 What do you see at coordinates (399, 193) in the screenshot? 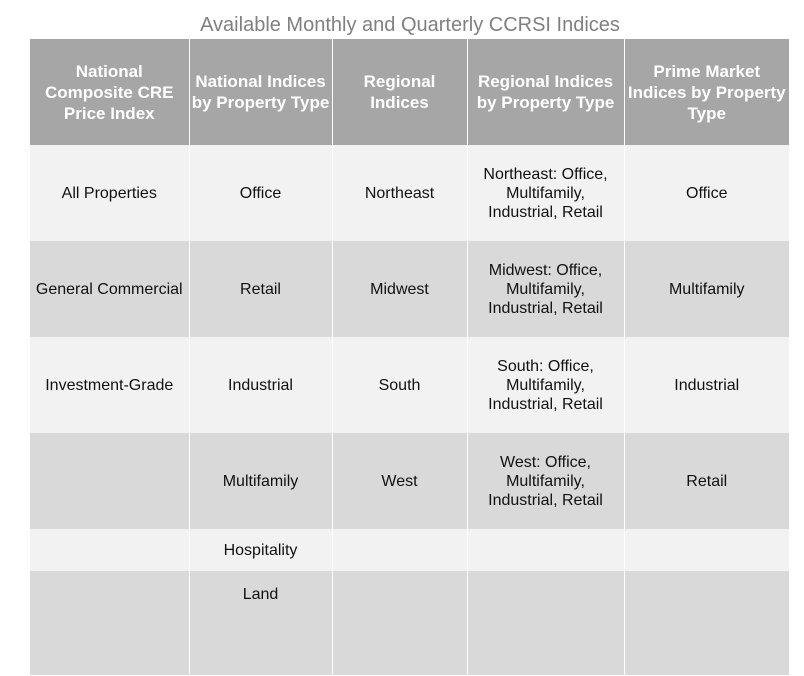
I see `table-cell: Northeast` at bounding box center [399, 193].